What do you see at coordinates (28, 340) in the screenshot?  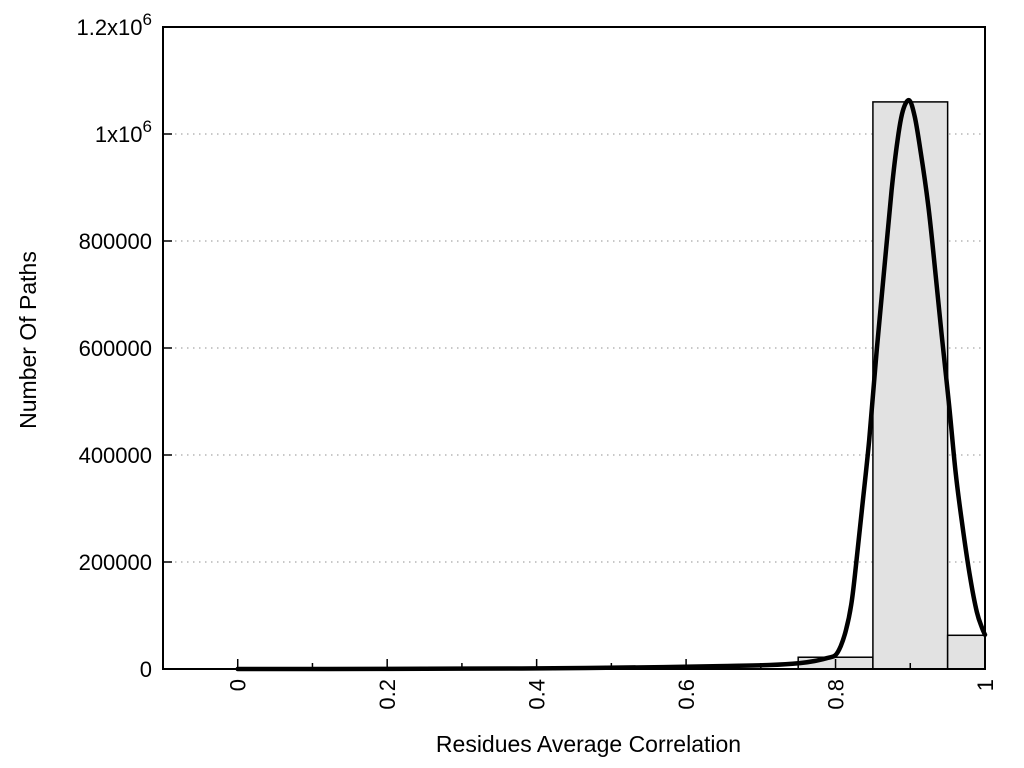 I see `y-axis-title: Number Of Paths` at bounding box center [28, 340].